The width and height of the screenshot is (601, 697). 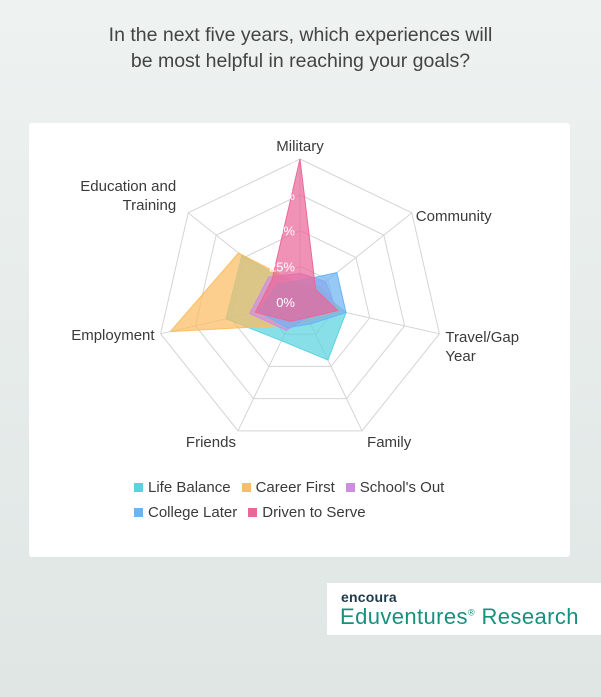 I want to click on legend-label-career-first: Career First, so click(x=295, y=487).